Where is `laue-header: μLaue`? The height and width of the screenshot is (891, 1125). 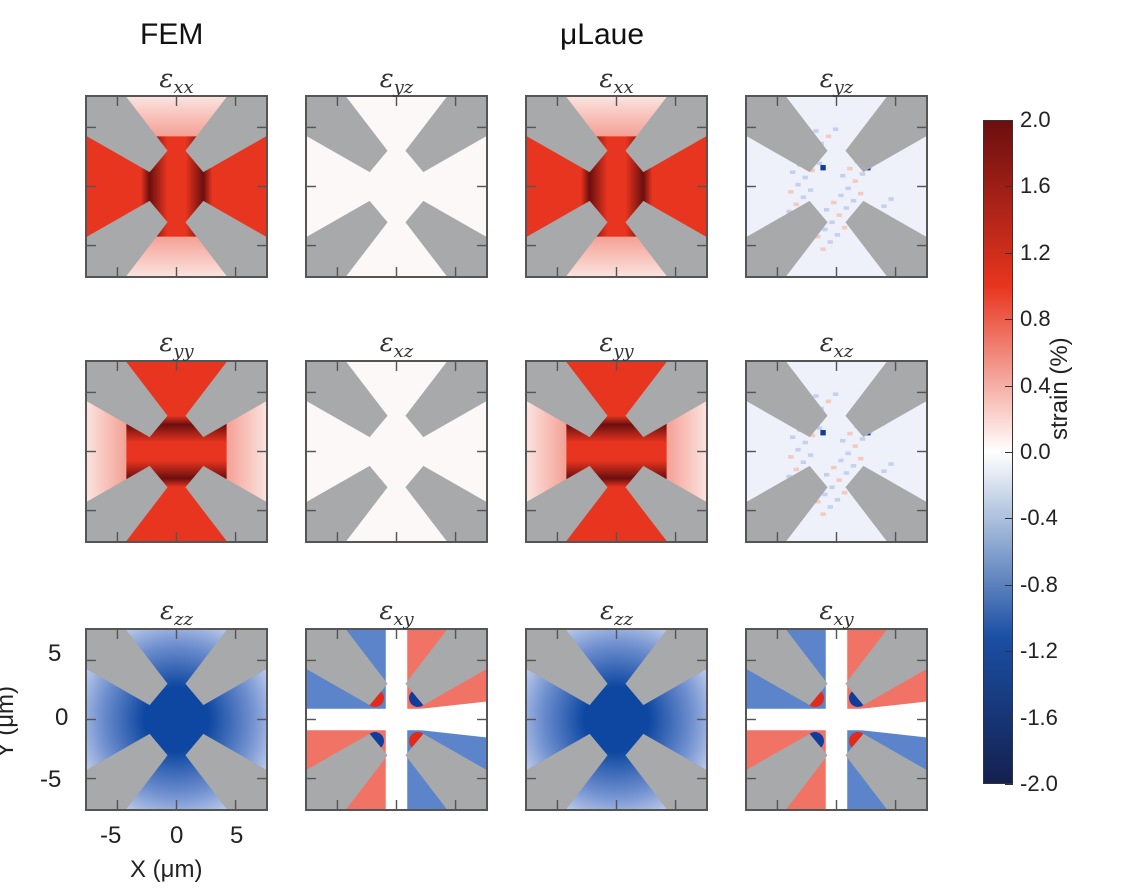 laue-header: μLaue is located at coordinates (602, 34).